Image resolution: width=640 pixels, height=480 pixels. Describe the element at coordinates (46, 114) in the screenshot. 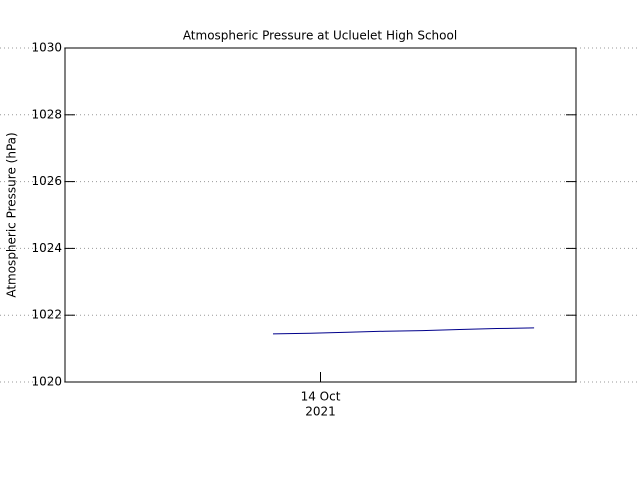

I see `y-tick-label: 1028` at that location.